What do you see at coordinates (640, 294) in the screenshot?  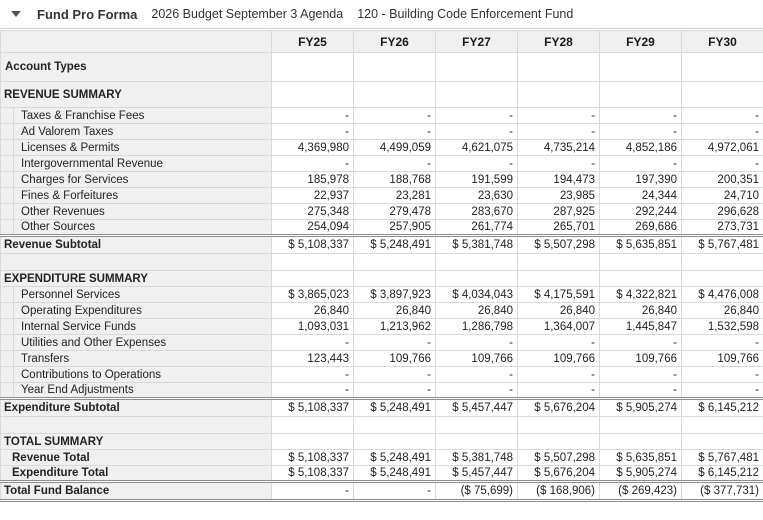 I see `value-cell: $ 4,322,821` at bounding box center [640, 294].